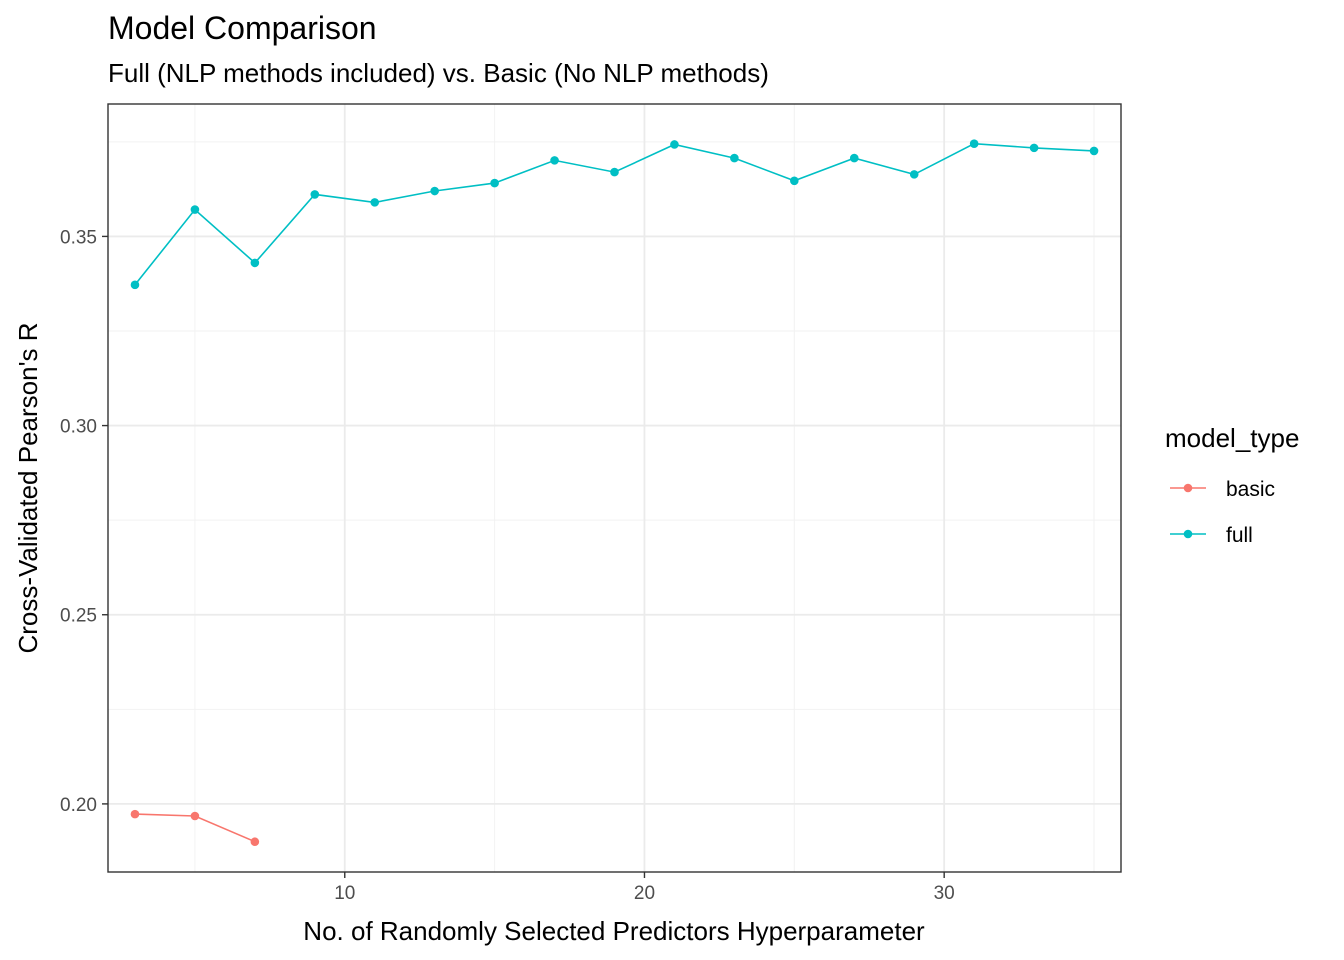 This screenshot has height=960, width=1344. I want to click on x-tick-label: 30, so click(944, 893).